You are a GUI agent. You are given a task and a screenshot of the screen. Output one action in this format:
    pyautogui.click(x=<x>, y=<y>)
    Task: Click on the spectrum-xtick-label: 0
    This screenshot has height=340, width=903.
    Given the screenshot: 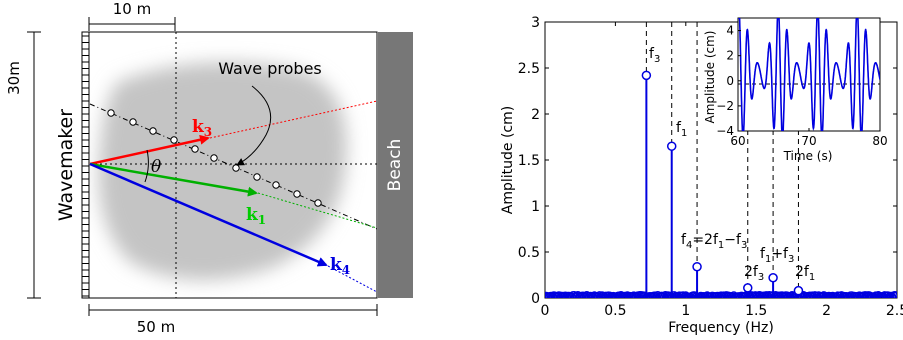 What is the action you would take?
    pyautogui.click(x=545, y=311)
    